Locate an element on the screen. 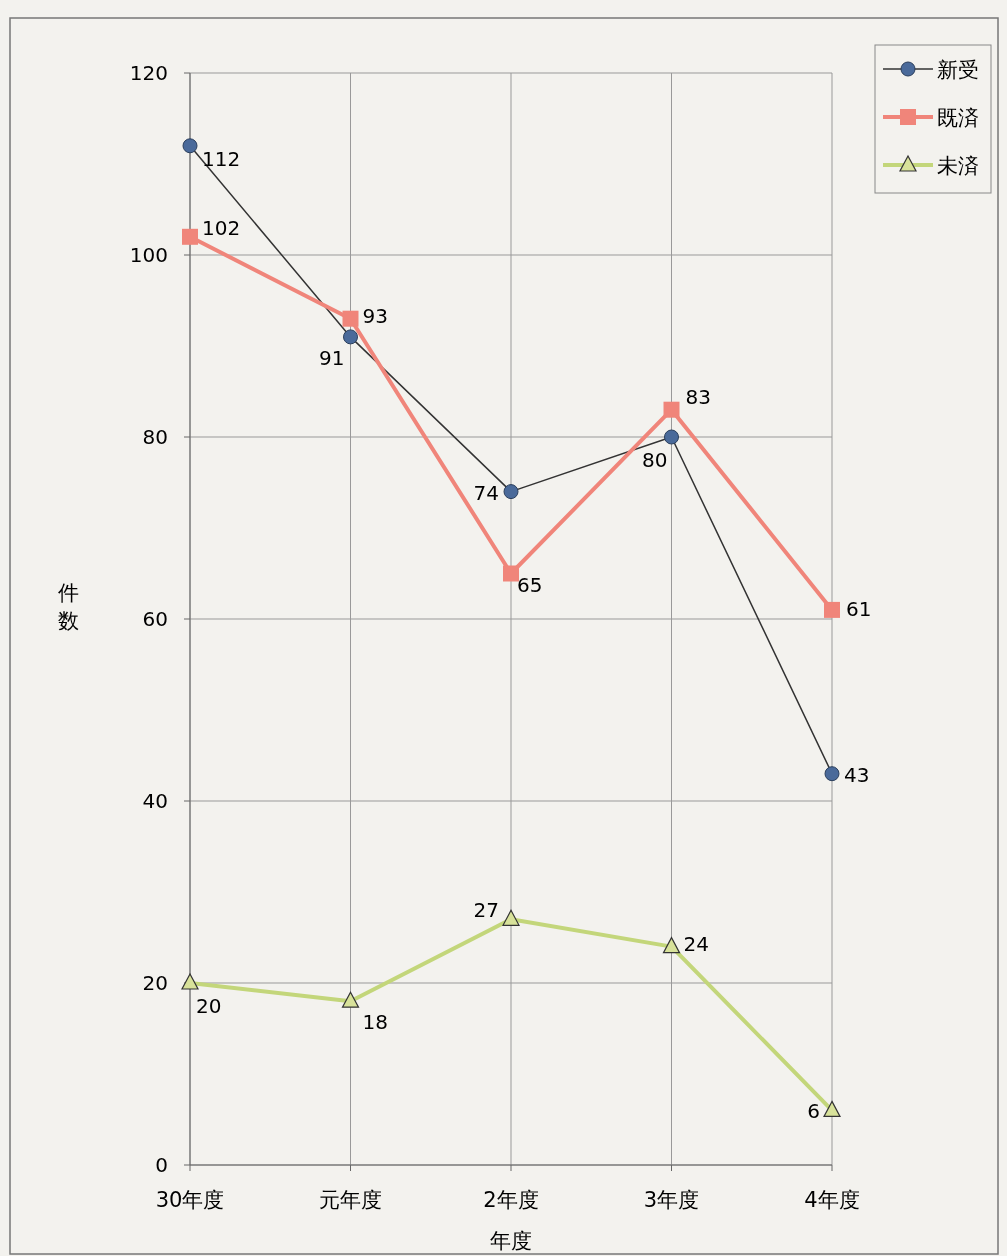  data-label: 102 is located at coordinates (221, 227).